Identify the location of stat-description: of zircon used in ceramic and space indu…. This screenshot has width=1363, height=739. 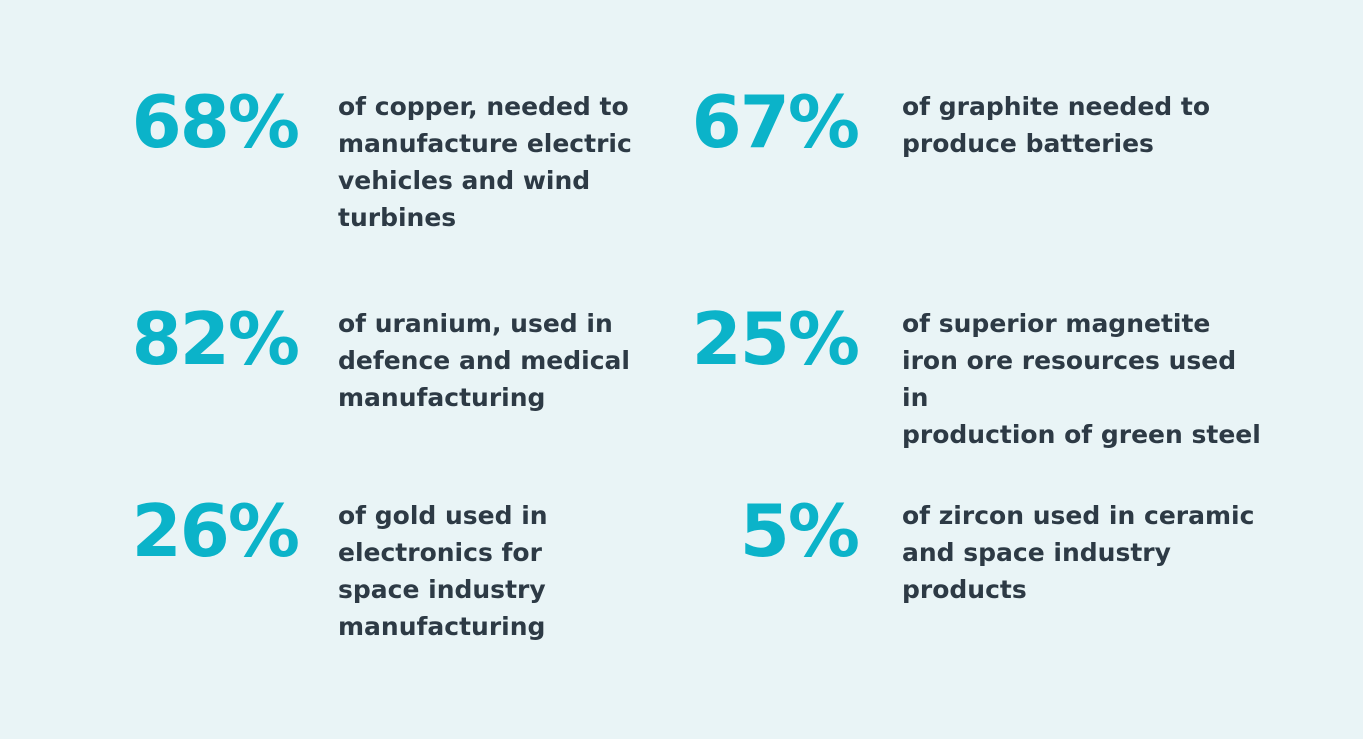
(1078, 552).